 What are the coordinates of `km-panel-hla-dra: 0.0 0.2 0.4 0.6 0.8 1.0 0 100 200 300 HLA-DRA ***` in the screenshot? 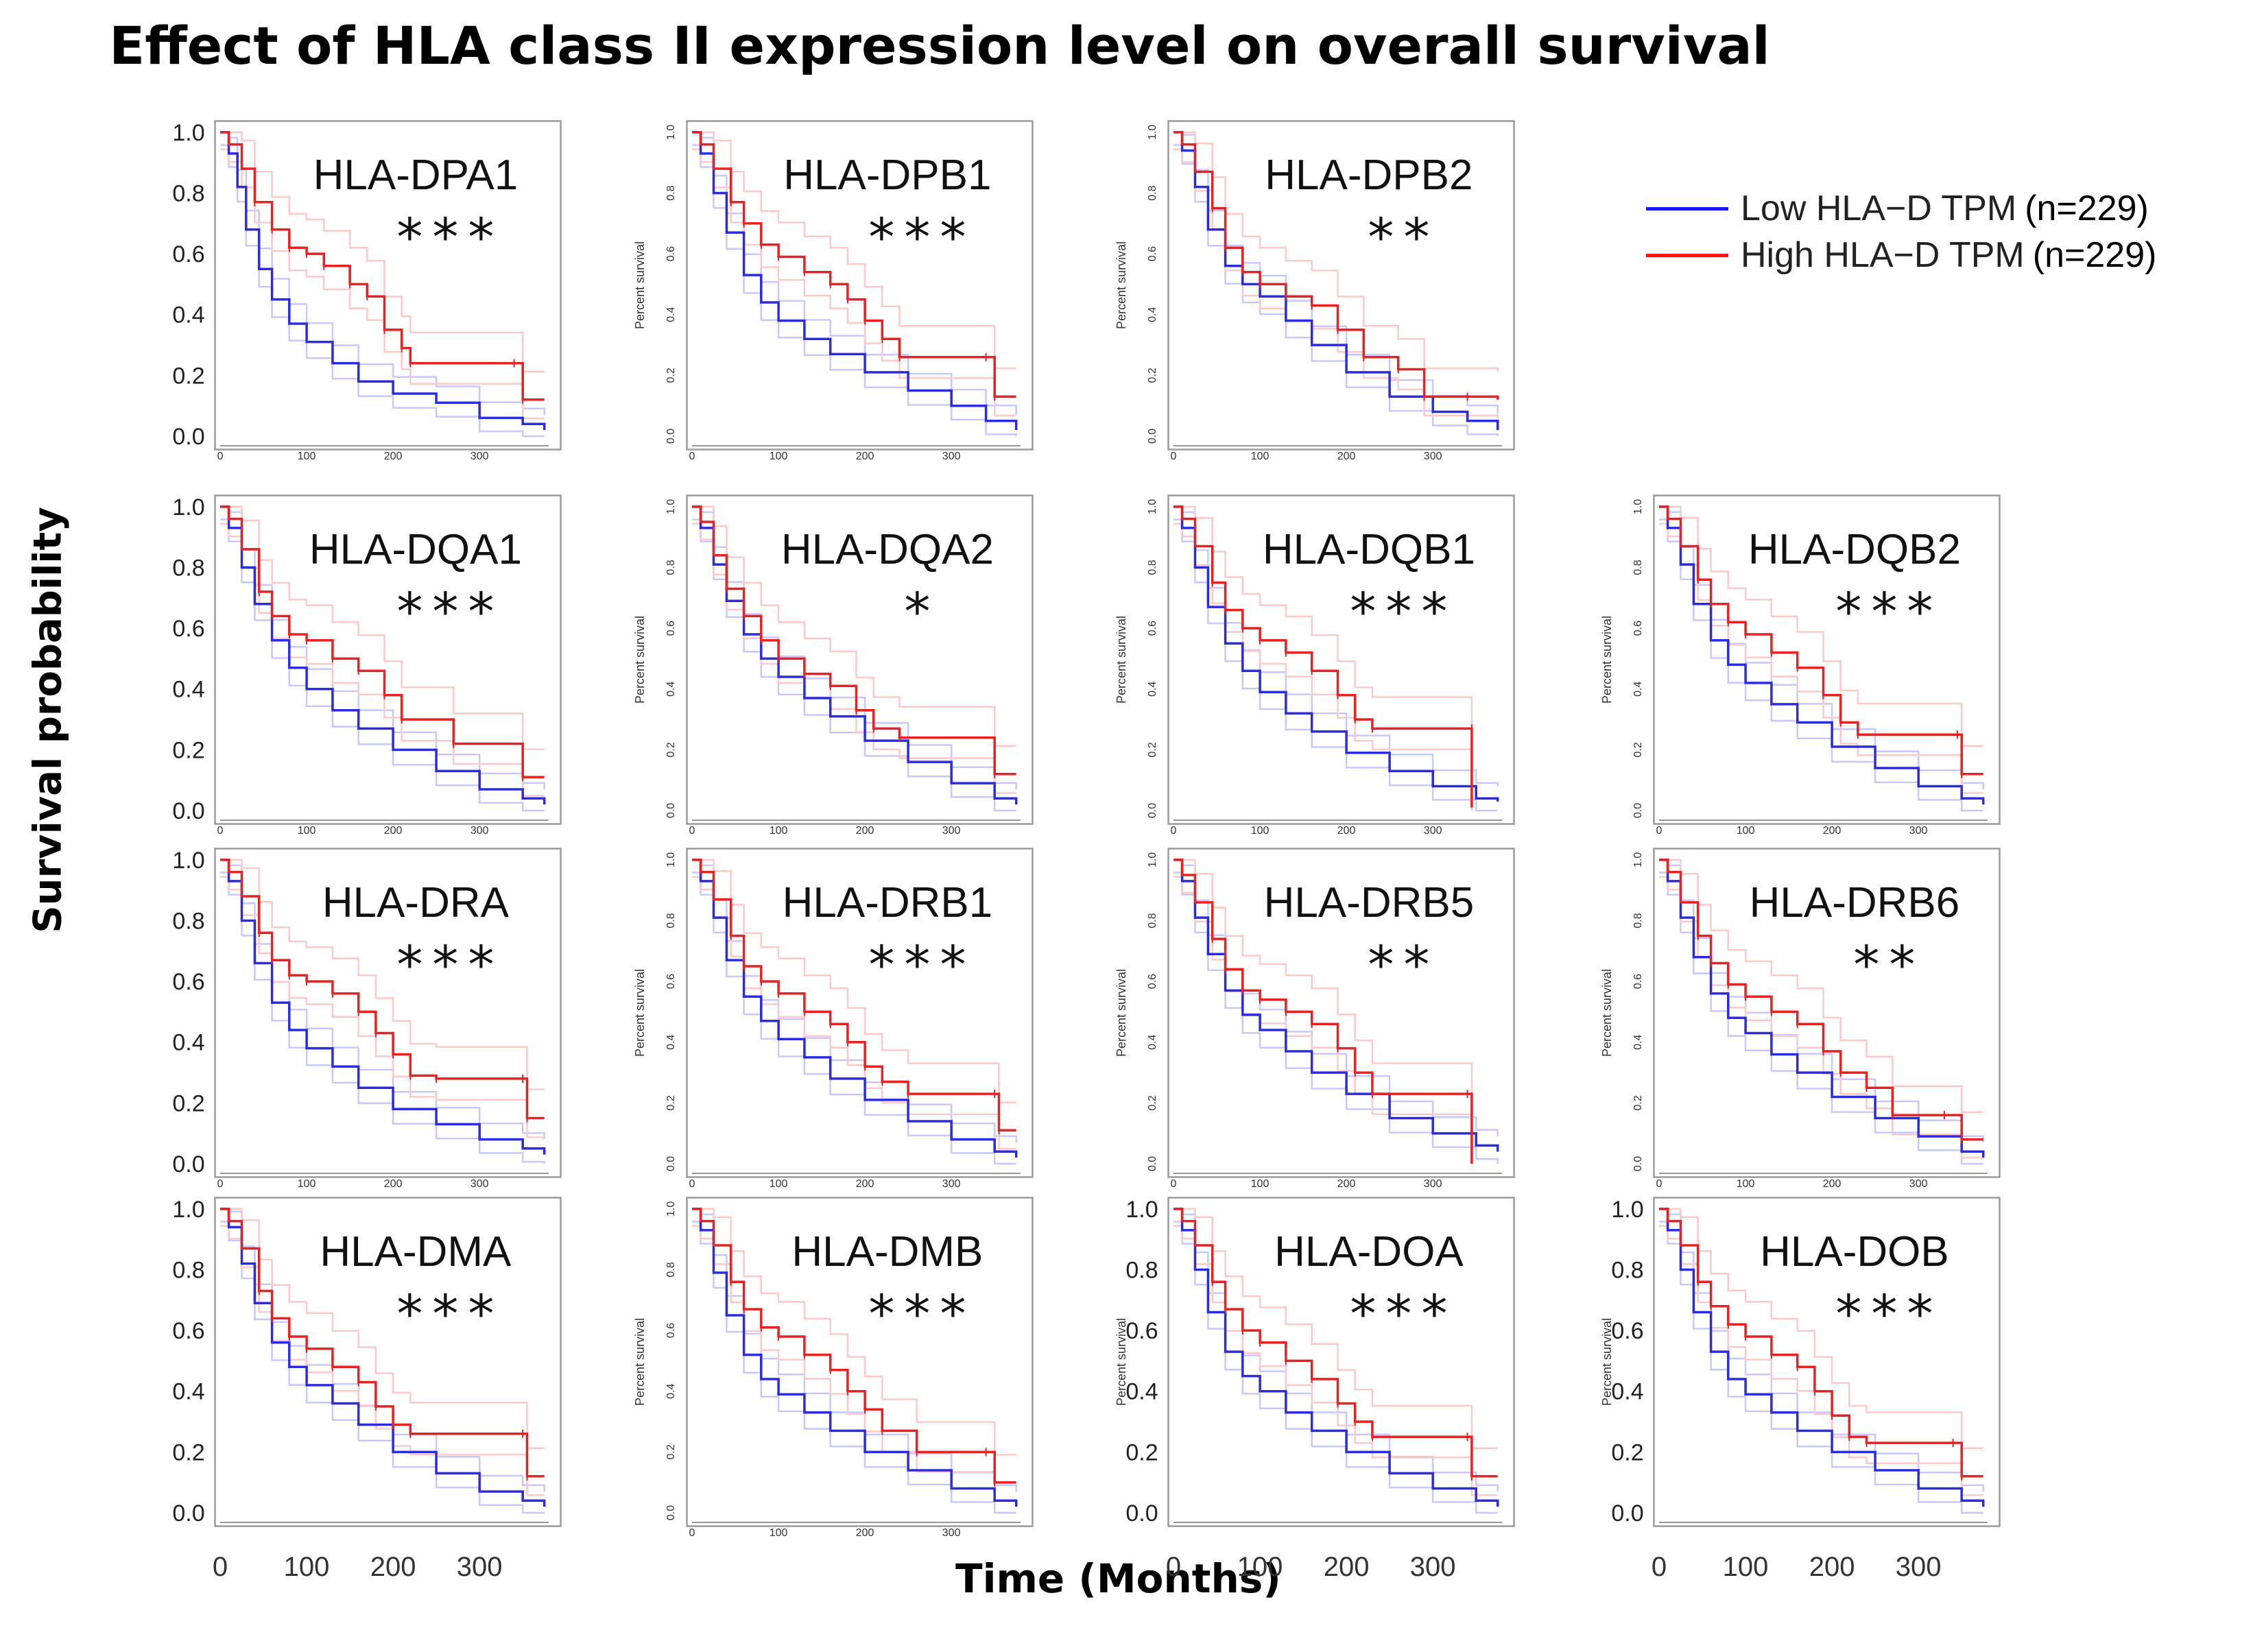 It's located at (367, 1019).